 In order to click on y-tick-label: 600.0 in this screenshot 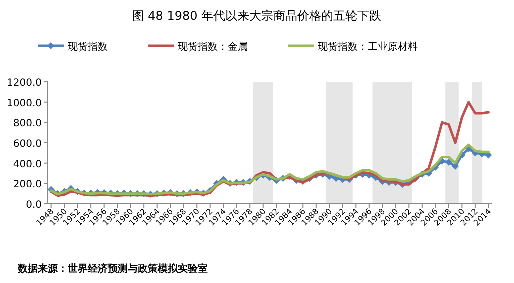, I will do `click(27, 144)`.